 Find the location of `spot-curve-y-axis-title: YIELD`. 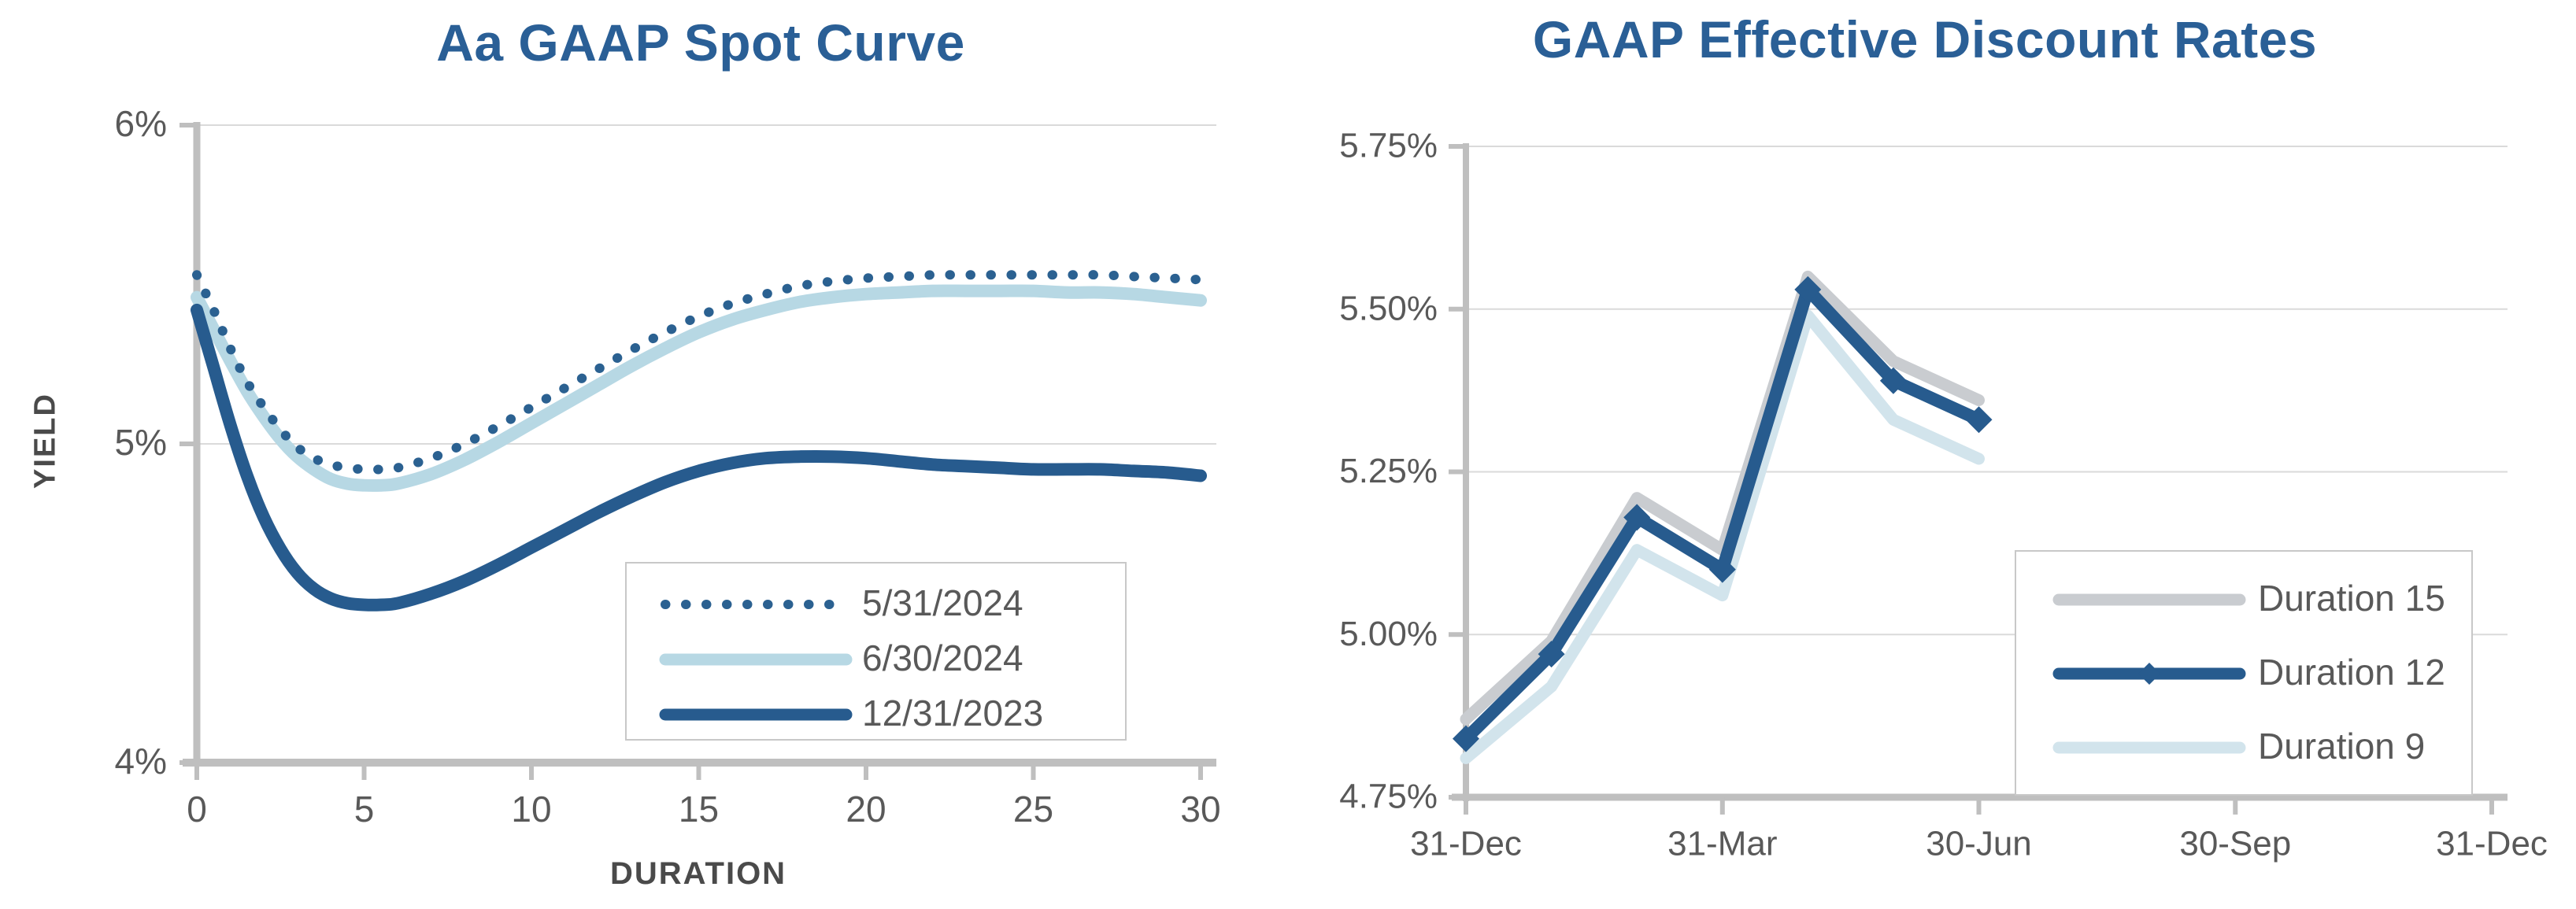

spot-curve-y-axis-title: YIELD is located at coordinates (45, 441).